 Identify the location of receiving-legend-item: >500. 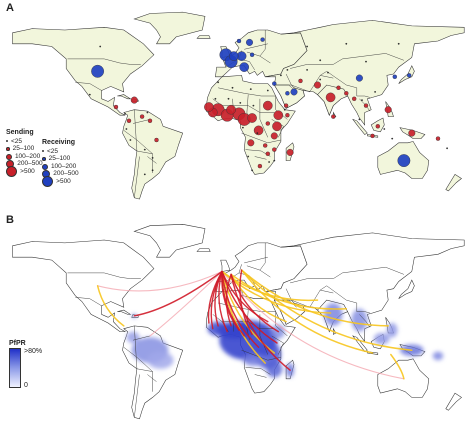
(60, 182).